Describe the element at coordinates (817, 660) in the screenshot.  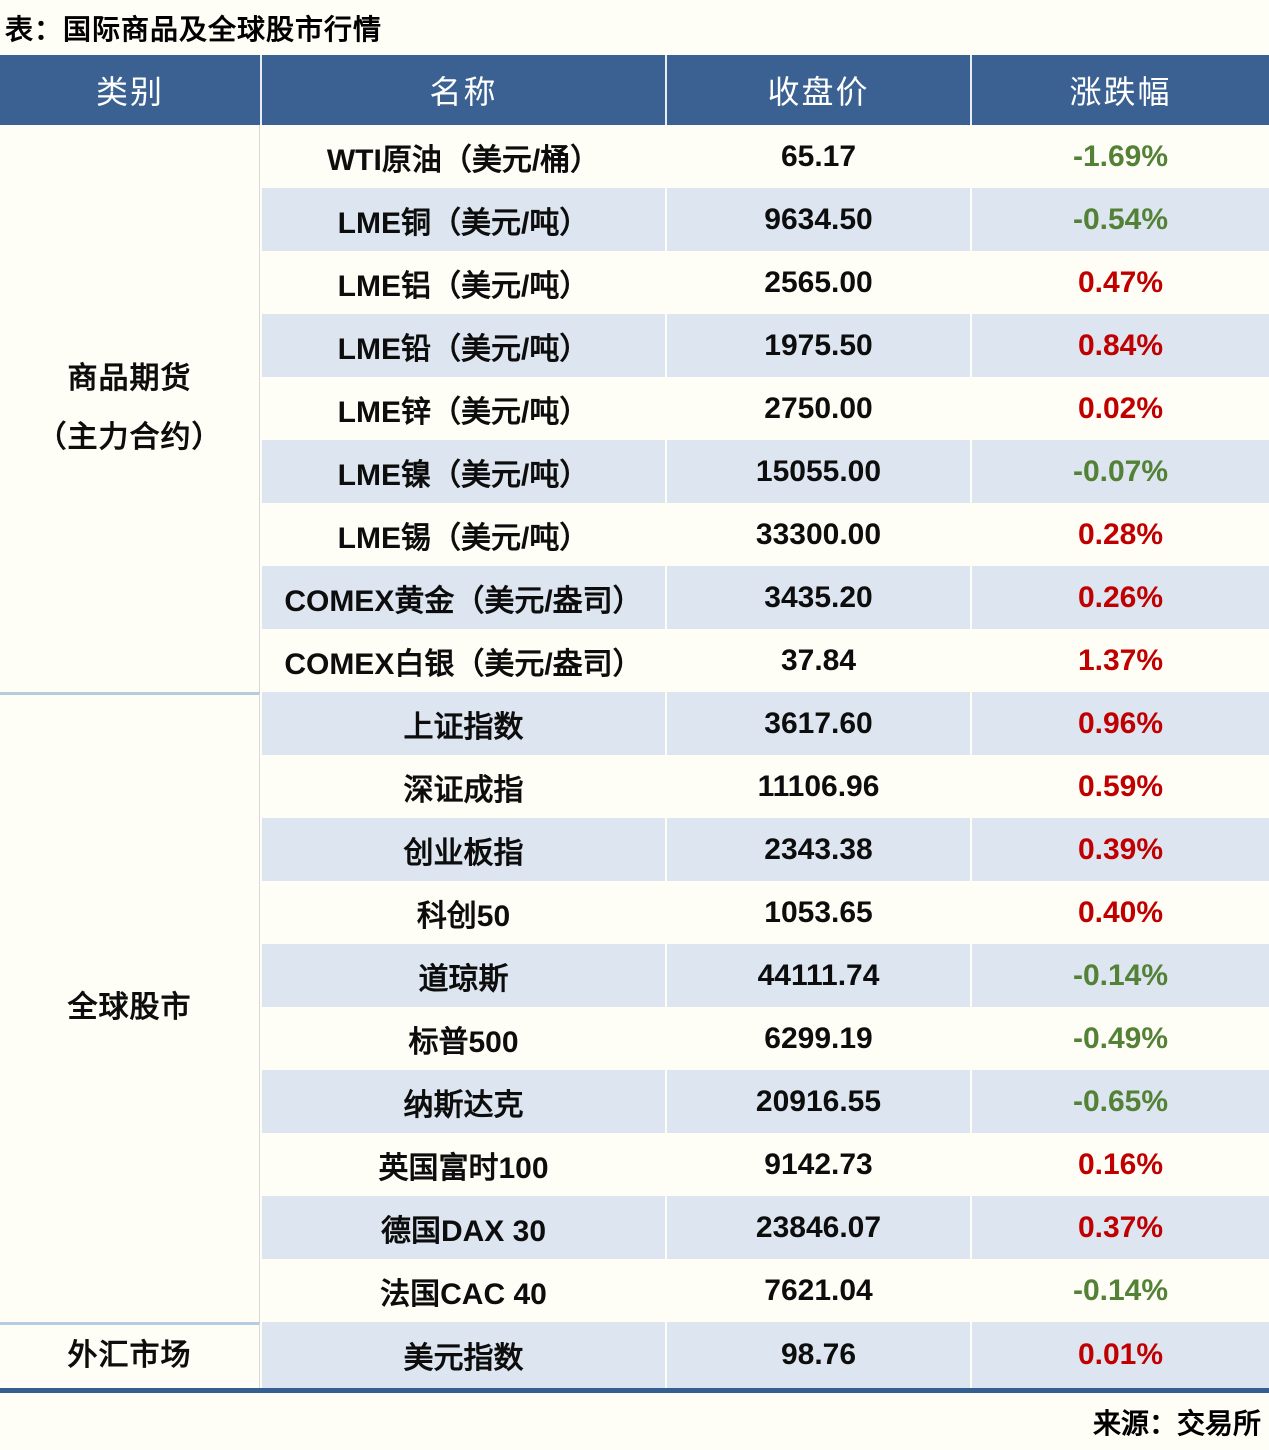
I see `close-price: 37.84` at that location.